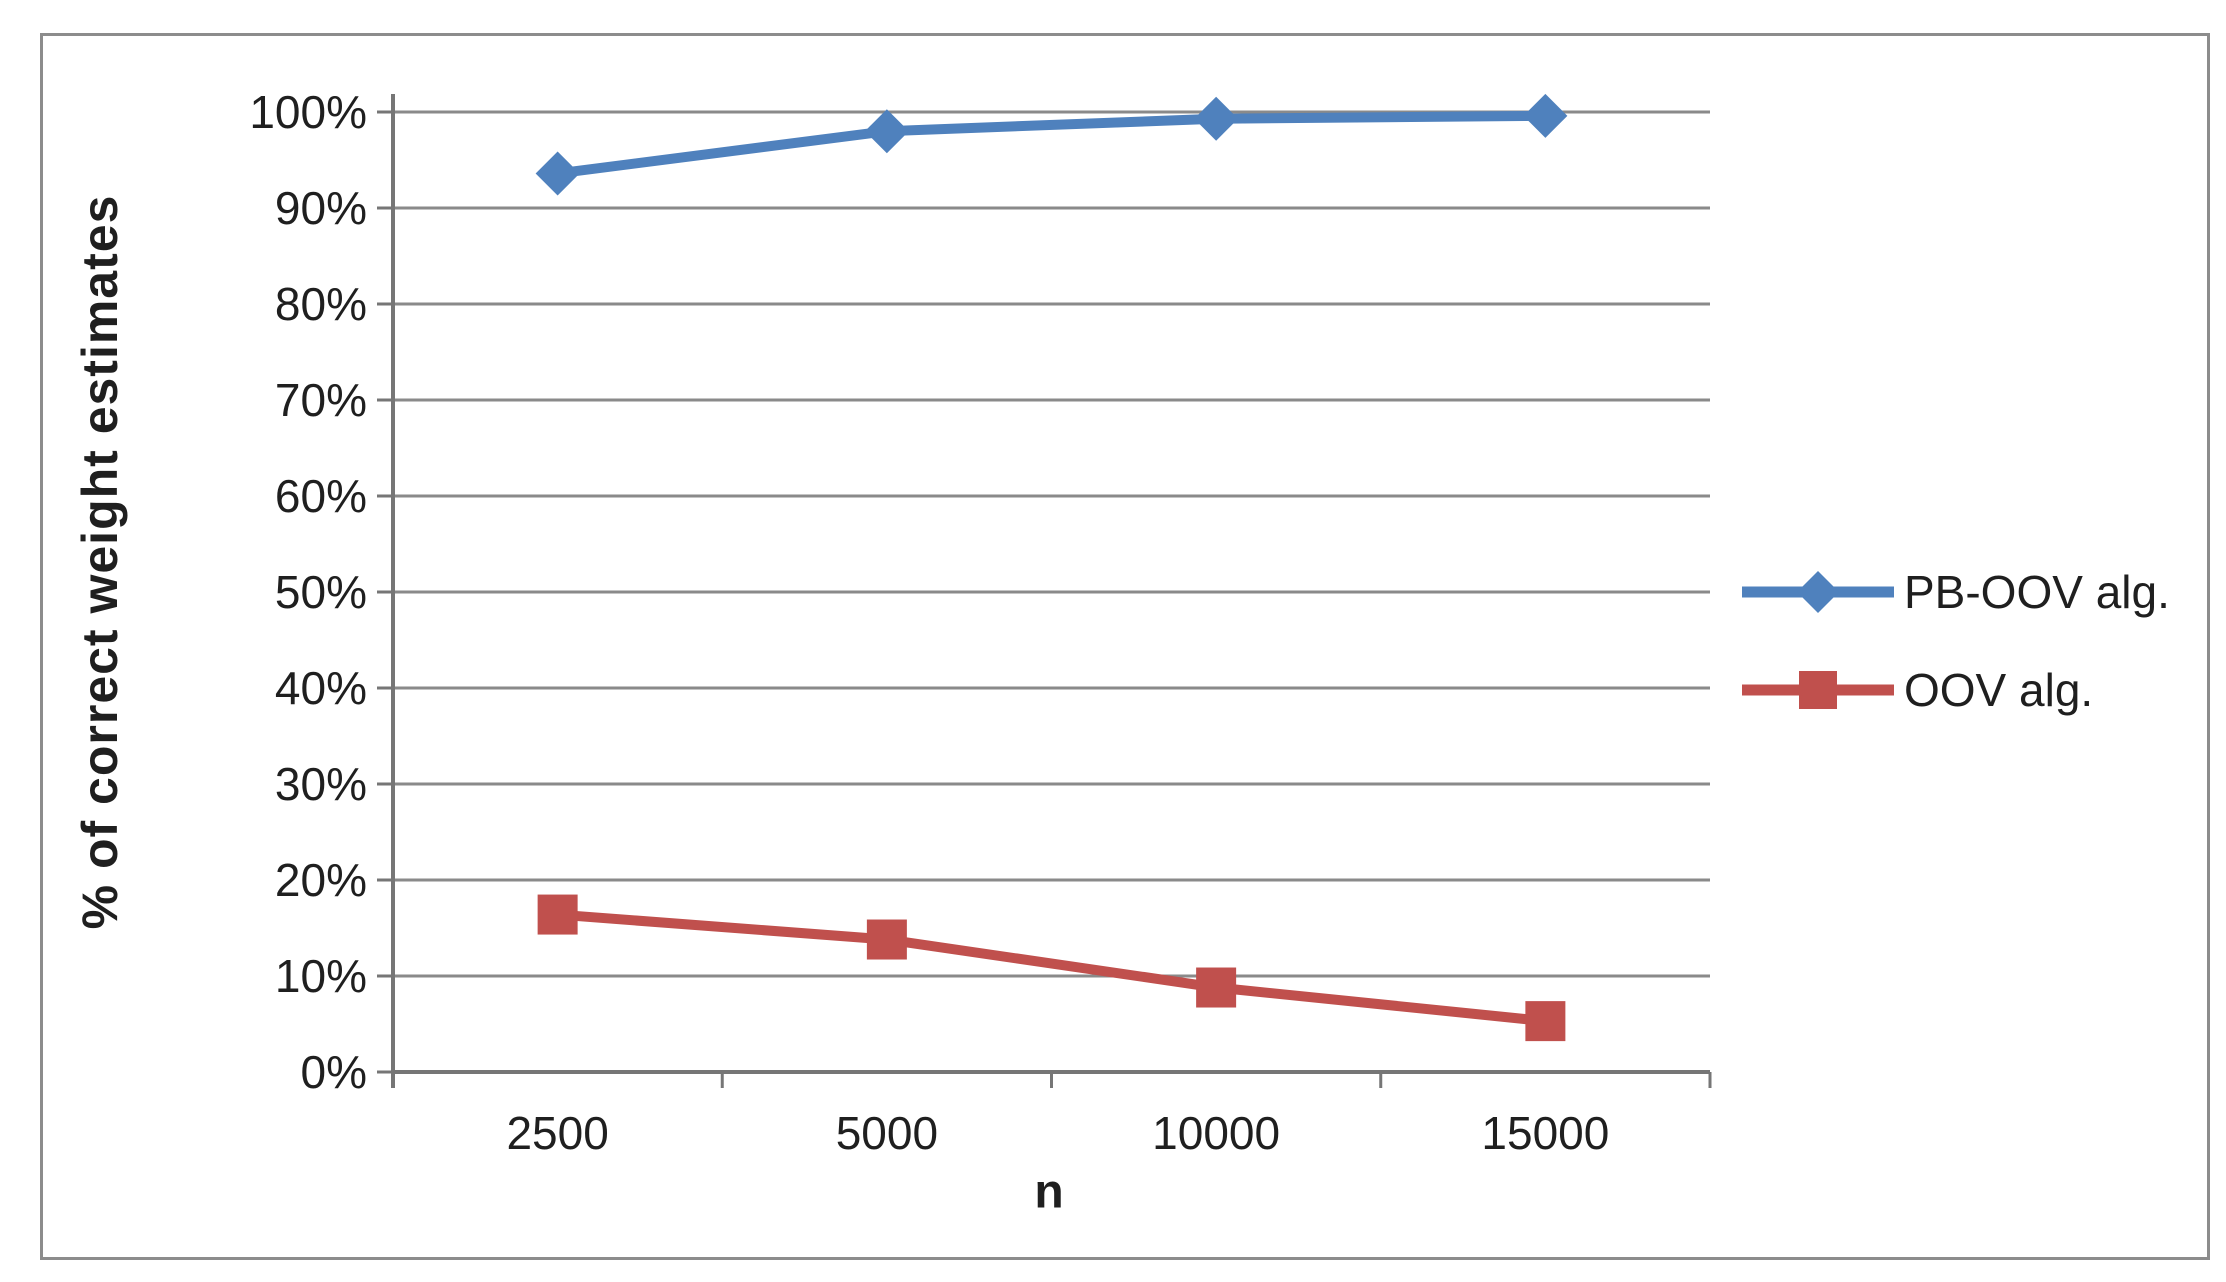 The width and height of the screenshot is (2226, 1282). Describe the element at coordinates (1999, 690) in the screenshot. I see `legend-label-oov: OOV alg.` at that location.